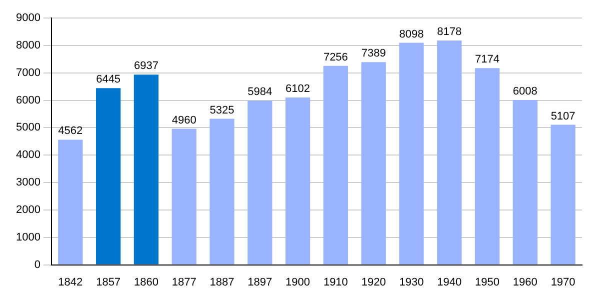 Image resolution: width=600 pixels, height=300 pixels. I want to click on y-tick-label: 7000, so click(28, 72).